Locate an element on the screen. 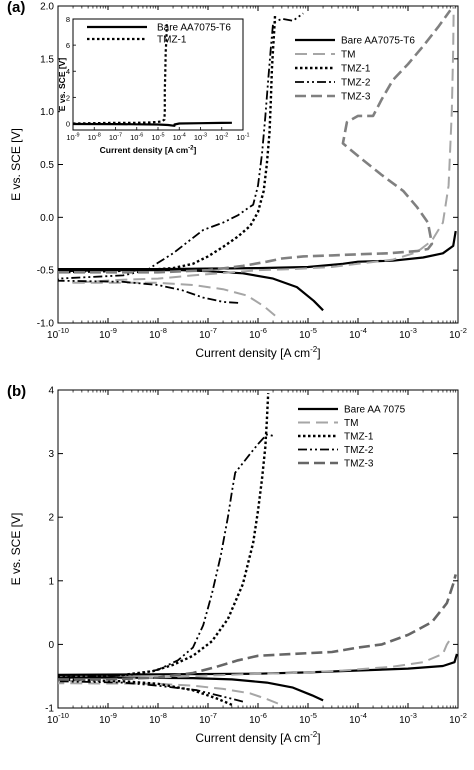  inset-plot-area is located at coordinates (152, 74).